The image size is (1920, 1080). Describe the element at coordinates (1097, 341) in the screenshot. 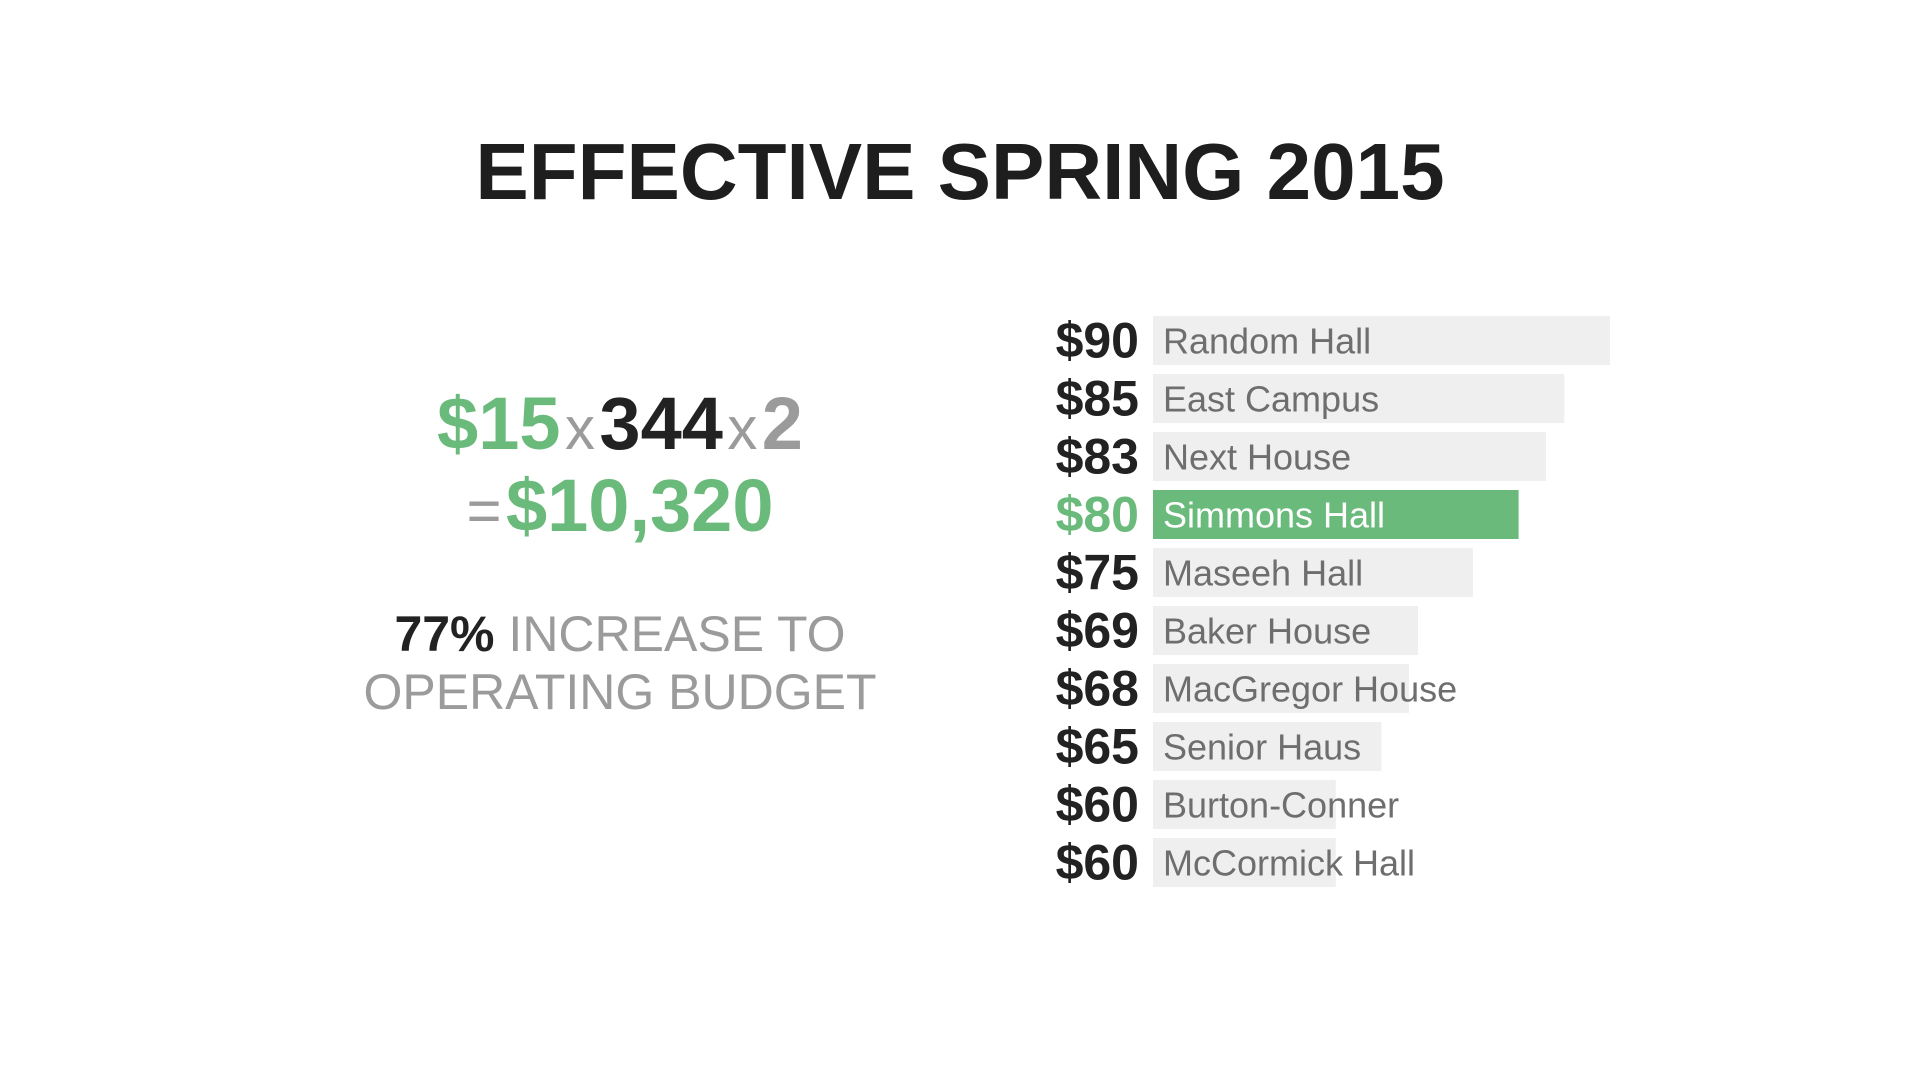

I see `value-label: $90` at that location.